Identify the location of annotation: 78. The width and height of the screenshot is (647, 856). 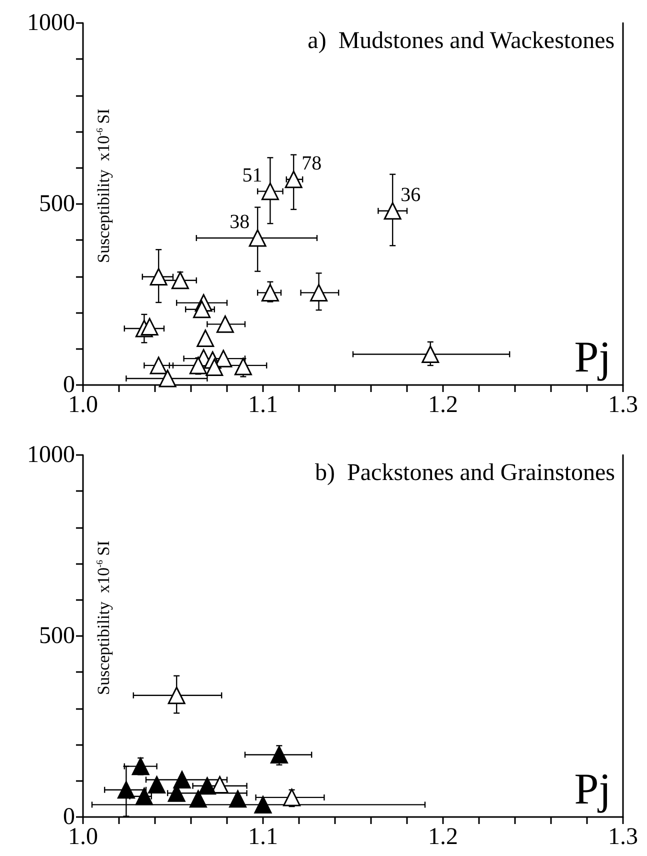
(312, 163).